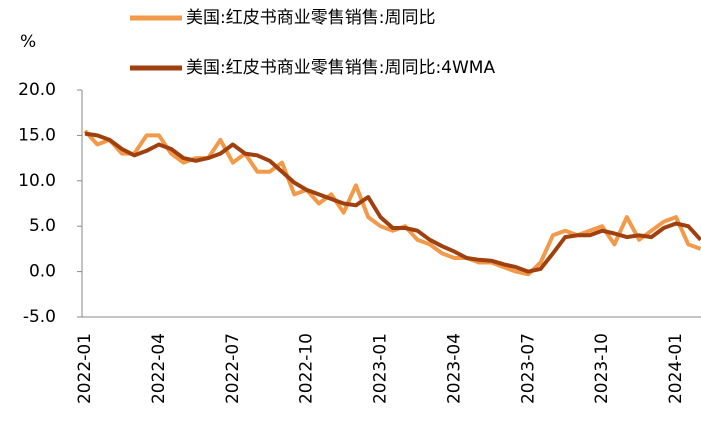 This screenshot has height=429, width=701. Describe the element at coordinates (340, 68) in the screenshot. I see `legend-label: 美国:红皮书商业零售销售:周同比:4WMA` at that location.